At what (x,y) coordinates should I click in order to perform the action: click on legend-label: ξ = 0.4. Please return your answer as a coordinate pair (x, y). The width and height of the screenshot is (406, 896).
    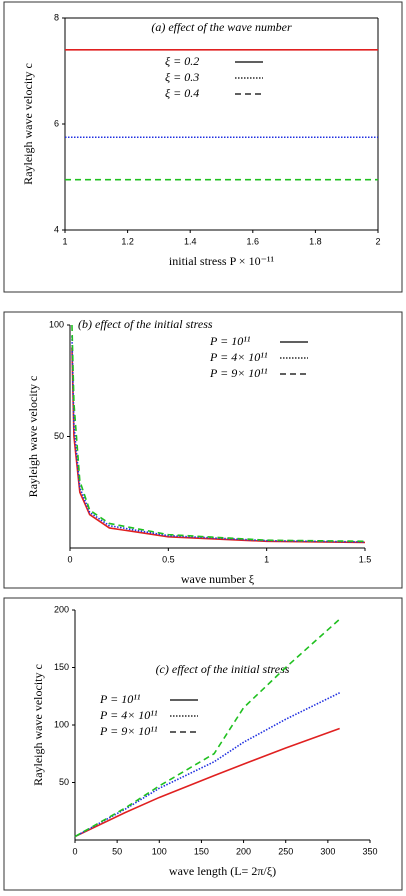
    Looking at the image, I should click on (182, 93).